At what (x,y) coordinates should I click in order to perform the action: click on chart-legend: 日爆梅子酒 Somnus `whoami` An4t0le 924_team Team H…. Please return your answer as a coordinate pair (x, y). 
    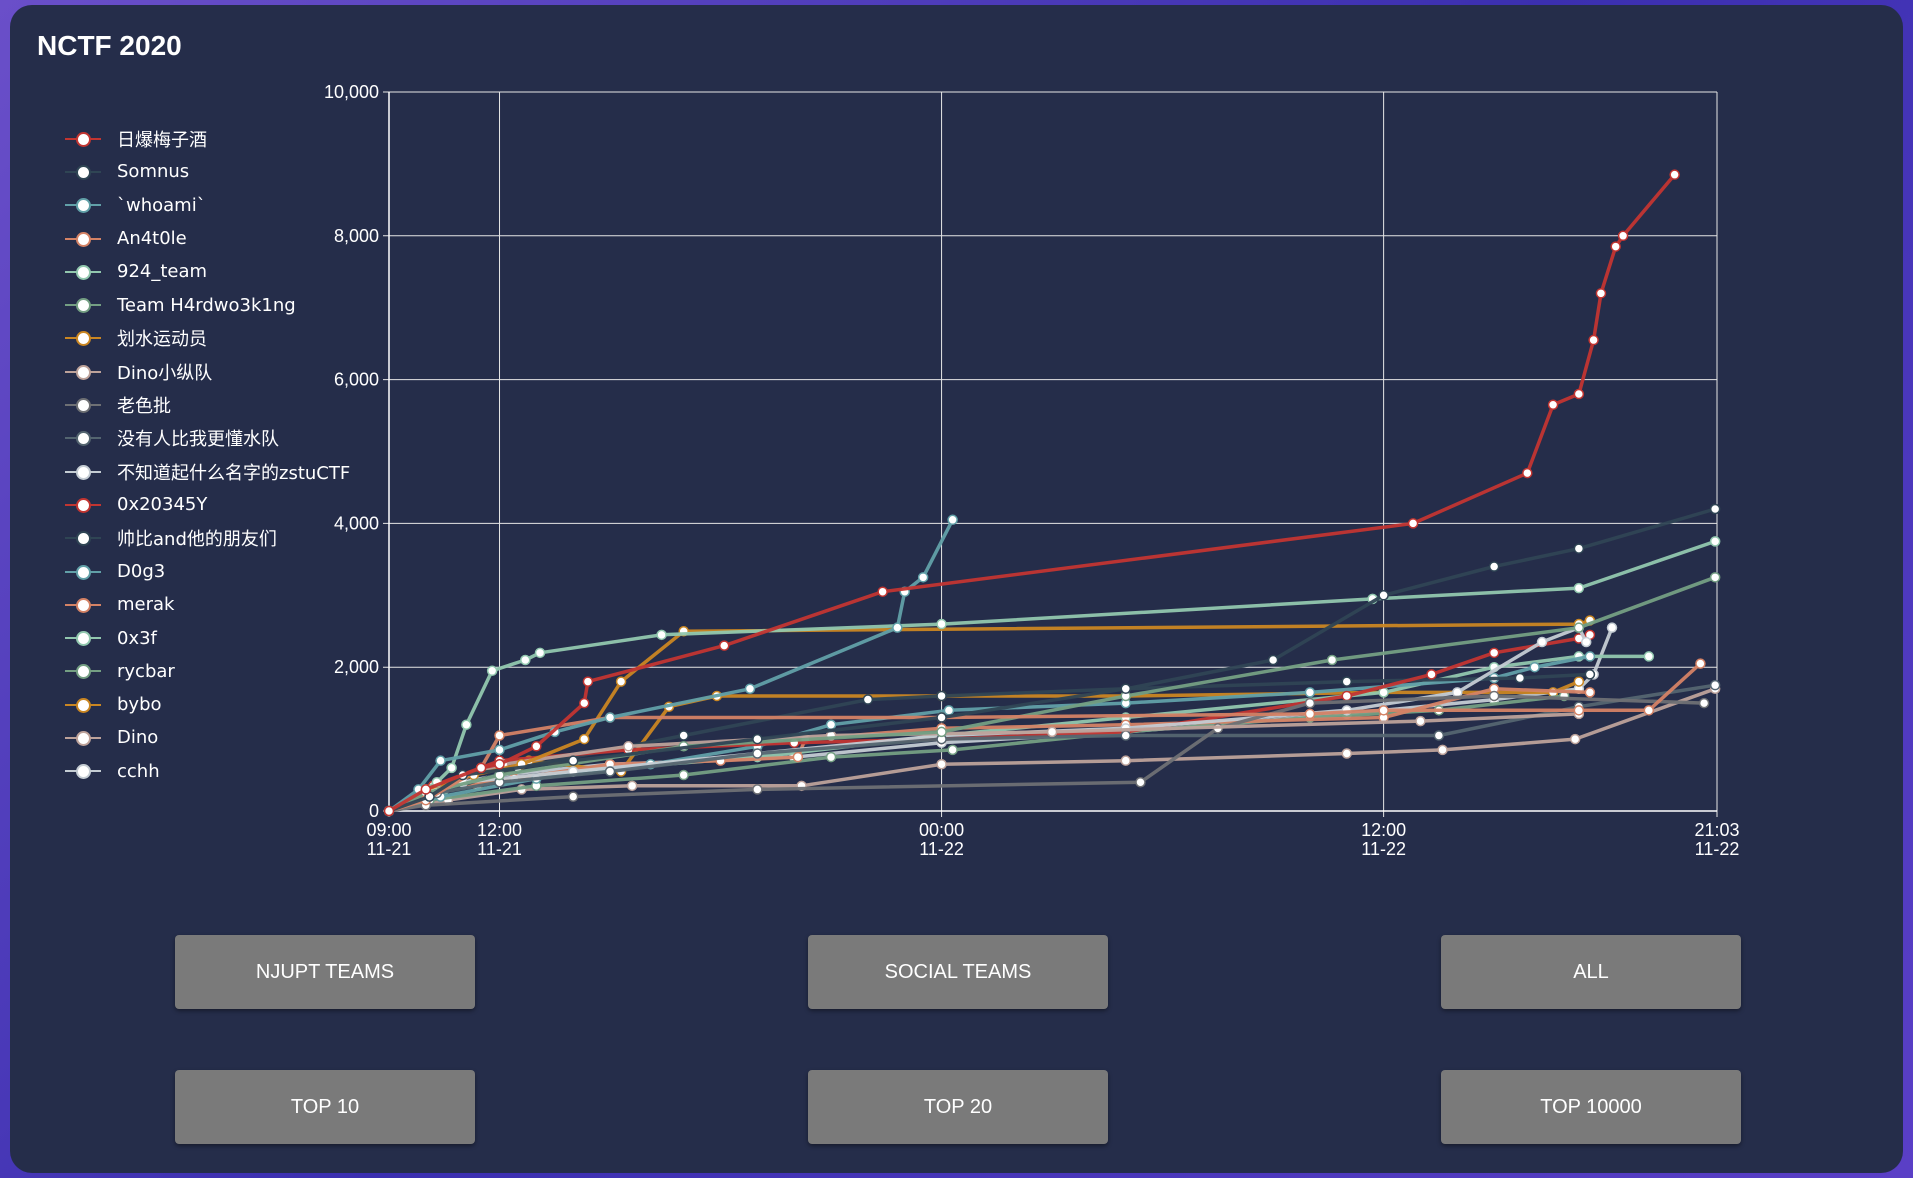
    Looking at the image, I should click on (207, 455).